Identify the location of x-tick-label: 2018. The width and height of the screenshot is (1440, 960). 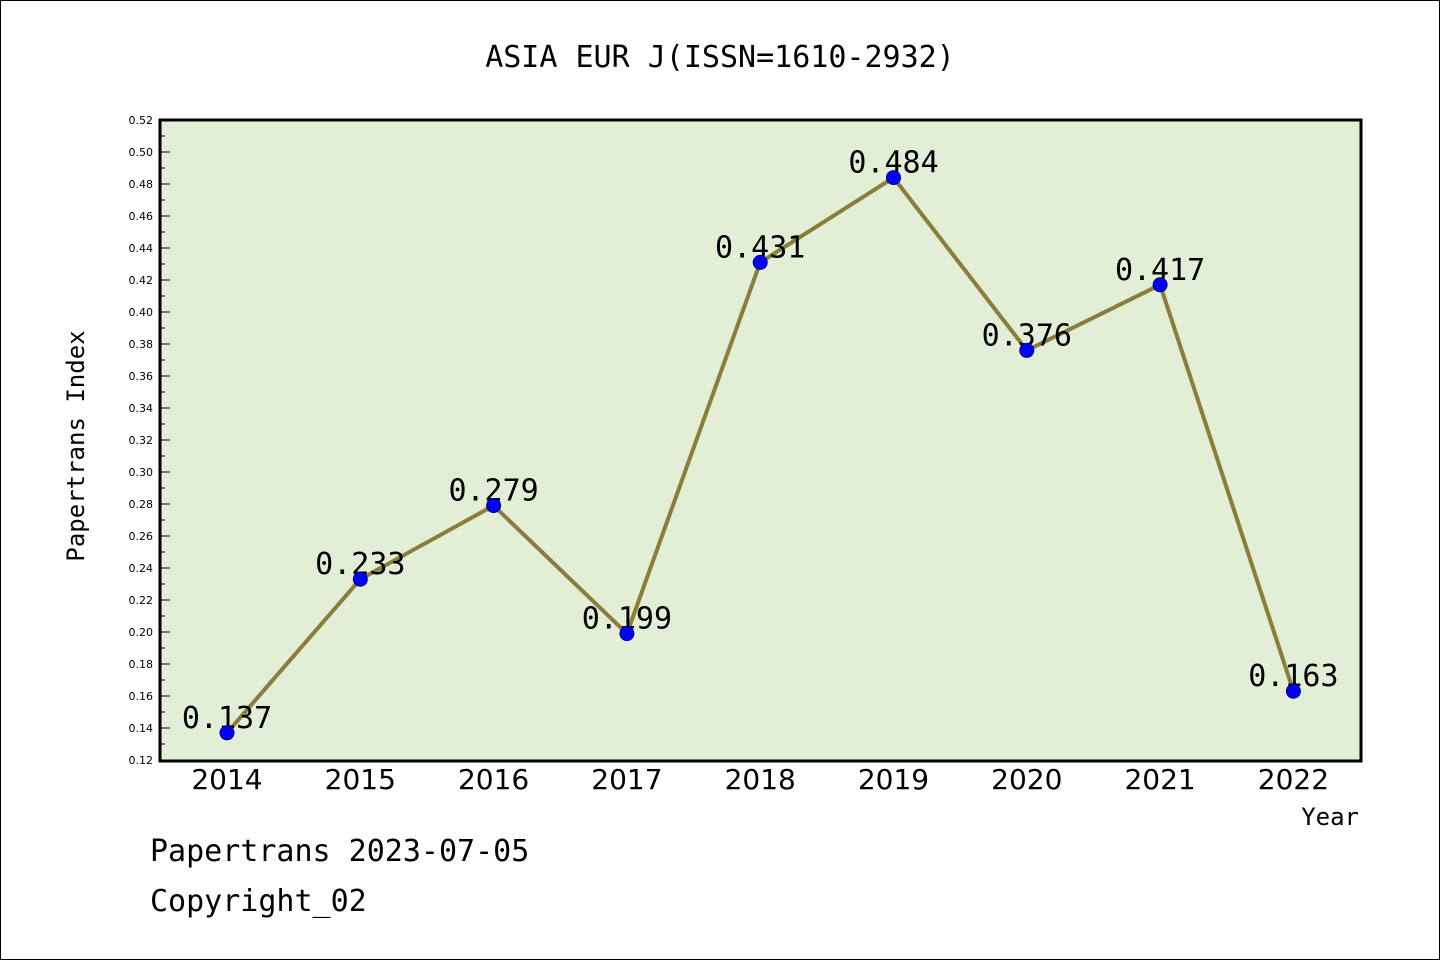
(760, 779).